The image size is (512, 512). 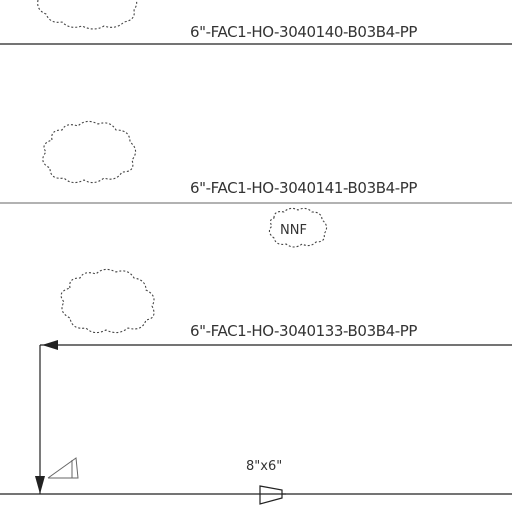 I want to click on nnf-cloud, so click(x=298, y=227).